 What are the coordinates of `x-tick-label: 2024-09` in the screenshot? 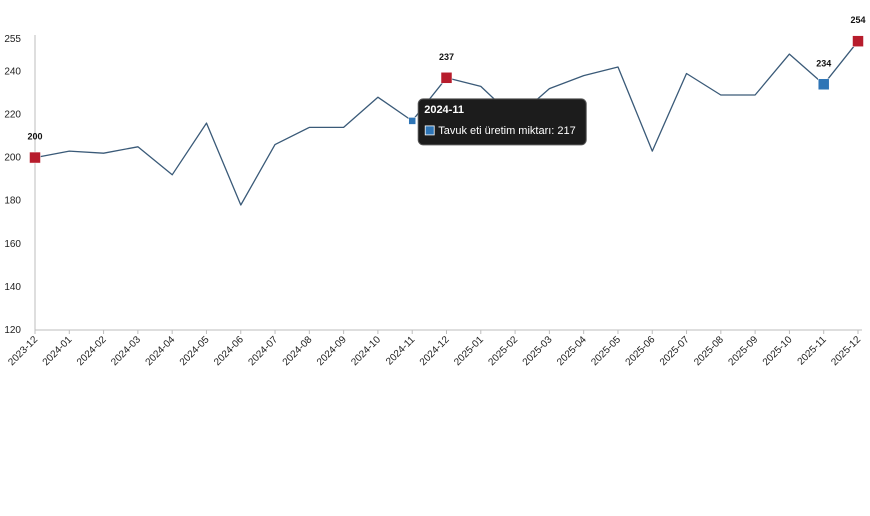 It's located at (332, 351).